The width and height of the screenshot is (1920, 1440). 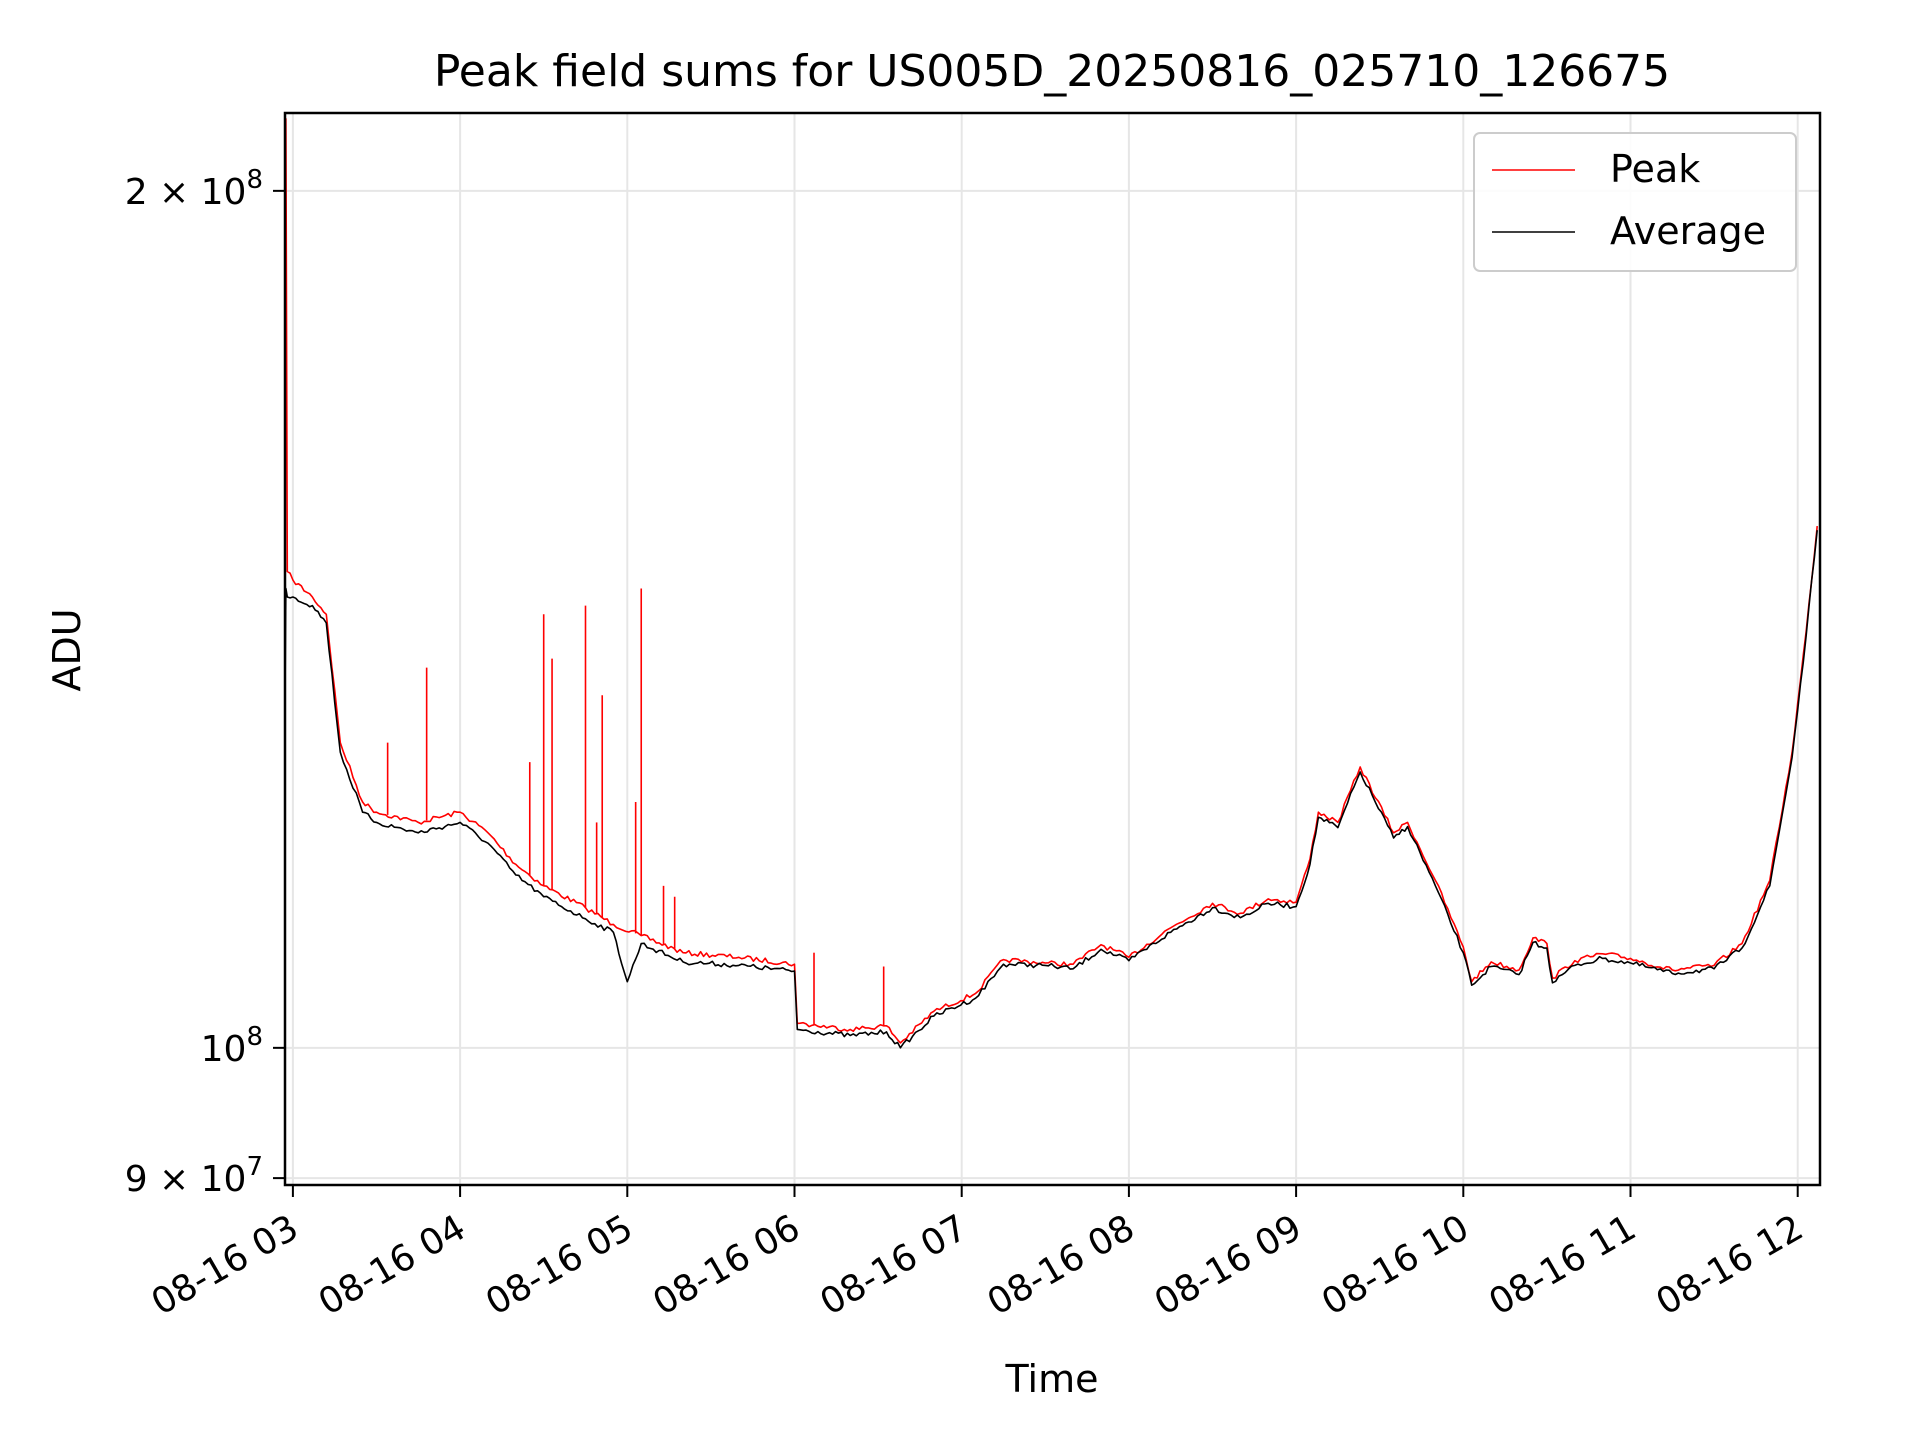 I want to click on legend: Peak Average, so click(x=1635, y=202).